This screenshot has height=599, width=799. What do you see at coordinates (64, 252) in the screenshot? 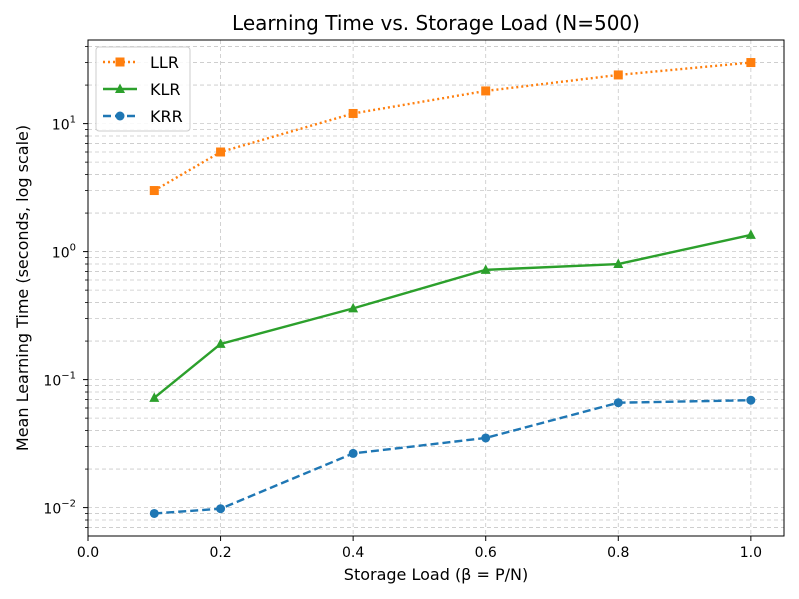
I see `y-tick-label: 10⁰` at bounding box center [64, 252].